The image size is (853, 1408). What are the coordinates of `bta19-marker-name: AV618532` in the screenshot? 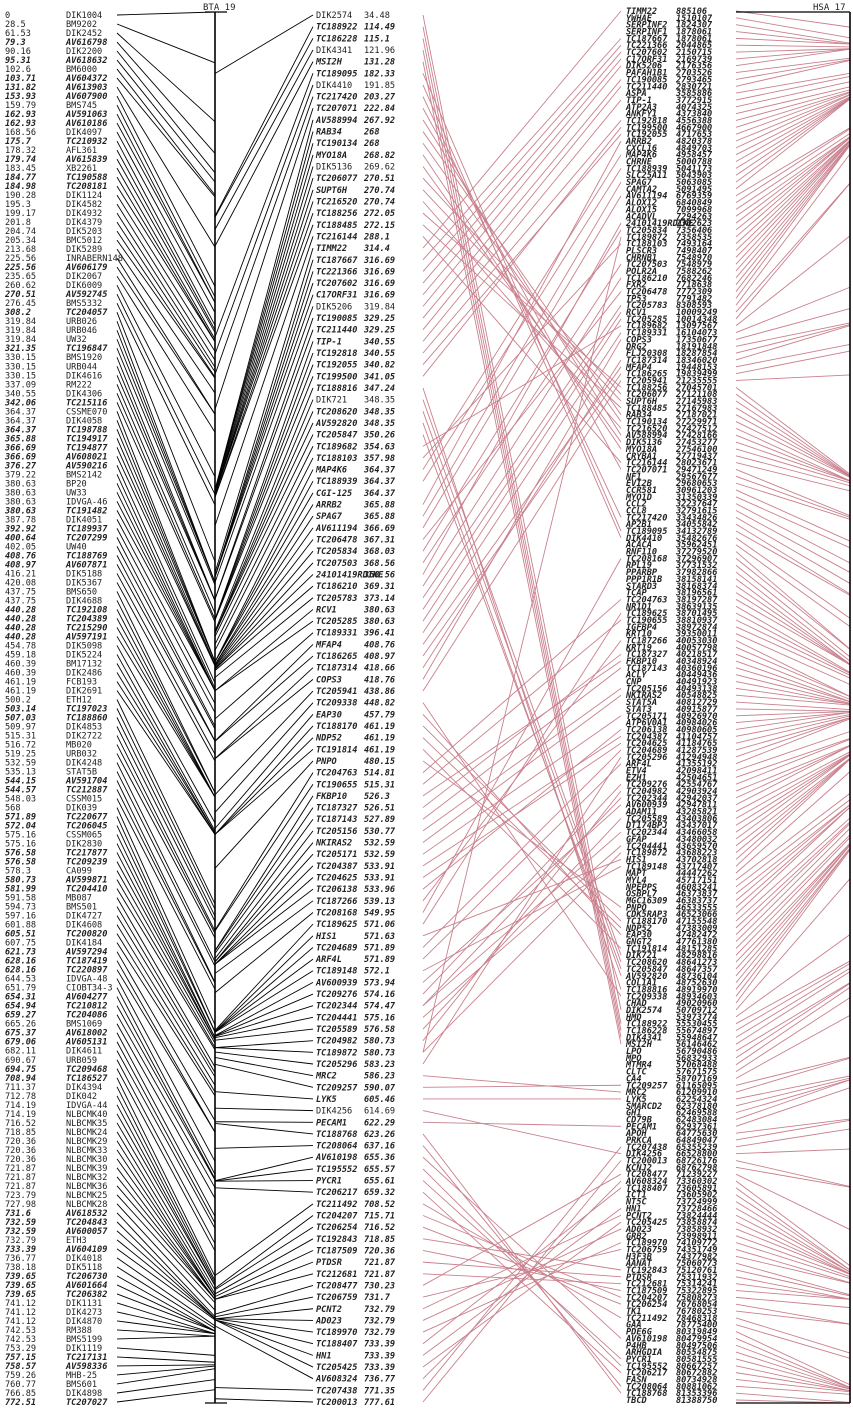 It's located at (86, 1214).